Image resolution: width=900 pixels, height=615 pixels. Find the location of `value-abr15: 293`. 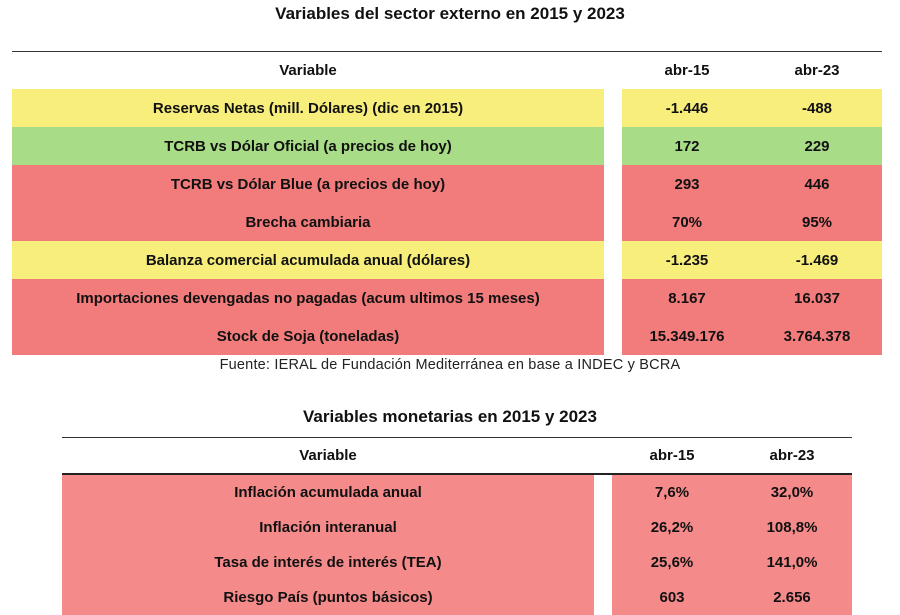

value-abr15: 293 is located at coordinates (687, 184).